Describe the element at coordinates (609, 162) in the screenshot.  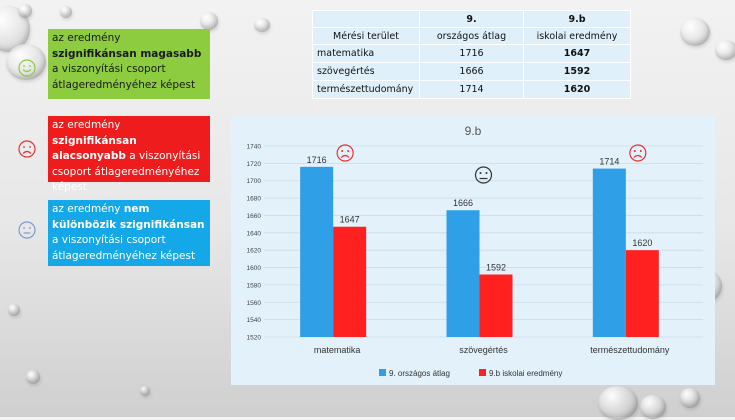
I see `bar-data-label: 1714` at that location.